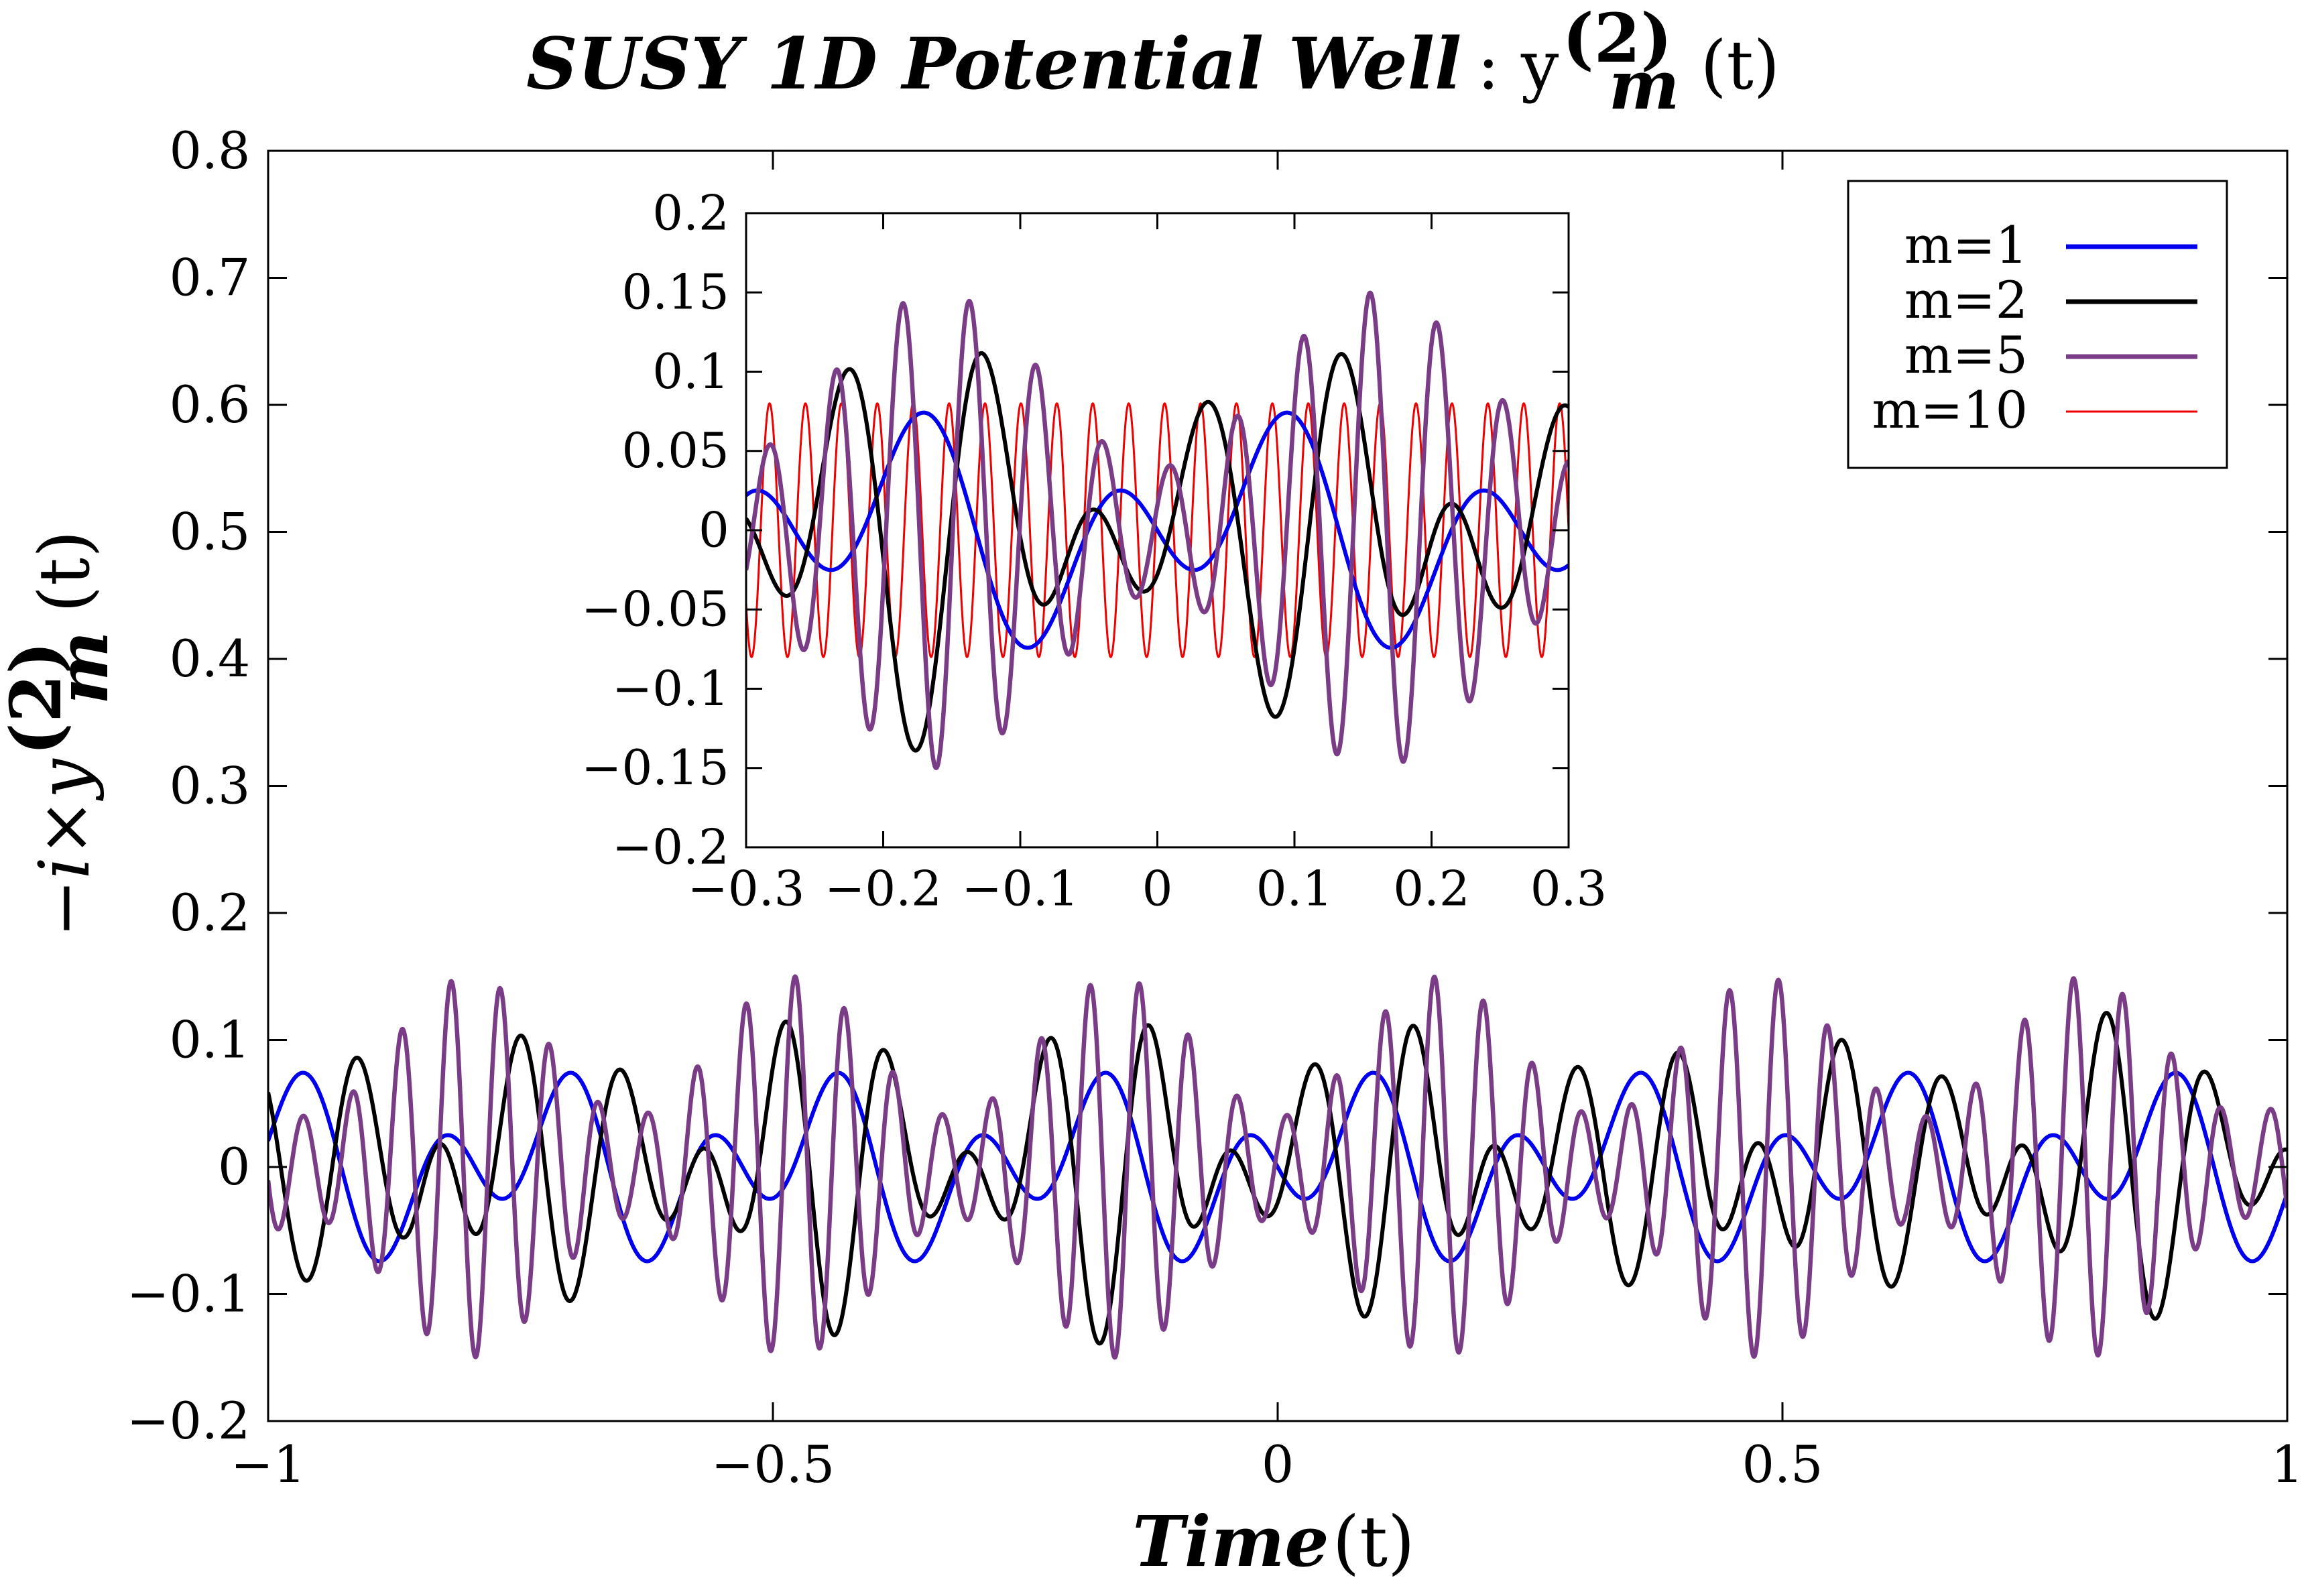 Image resolution: width=2306 pixels, height=1596 pixels. I want to click on chart-title-subscript: m, so click(1644, 85).